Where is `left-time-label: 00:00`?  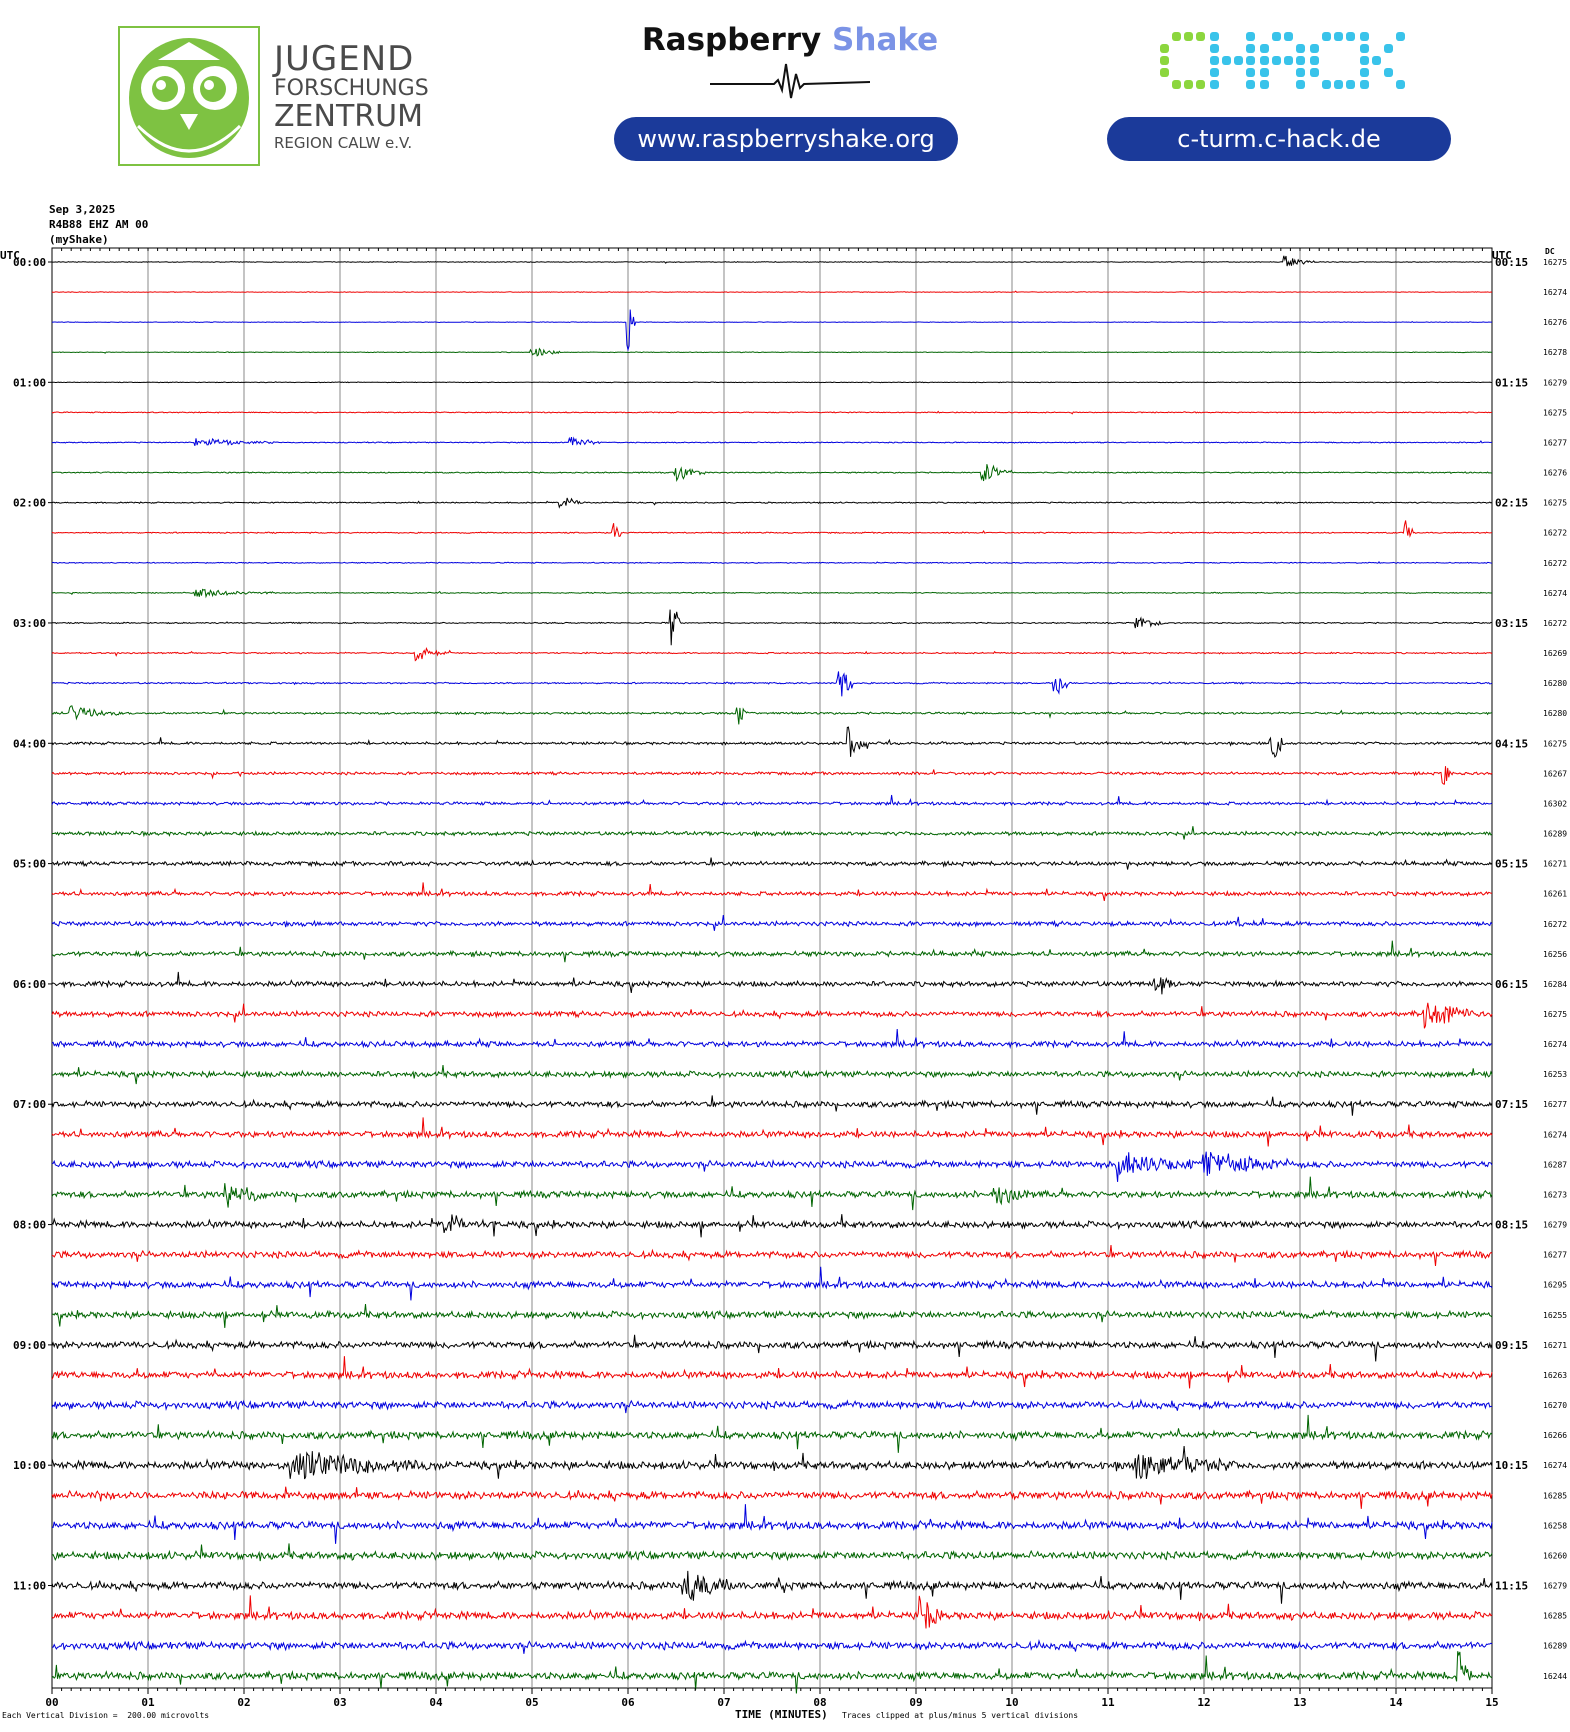 left-time-label: 00:00 is located at coordinates (29, 262).